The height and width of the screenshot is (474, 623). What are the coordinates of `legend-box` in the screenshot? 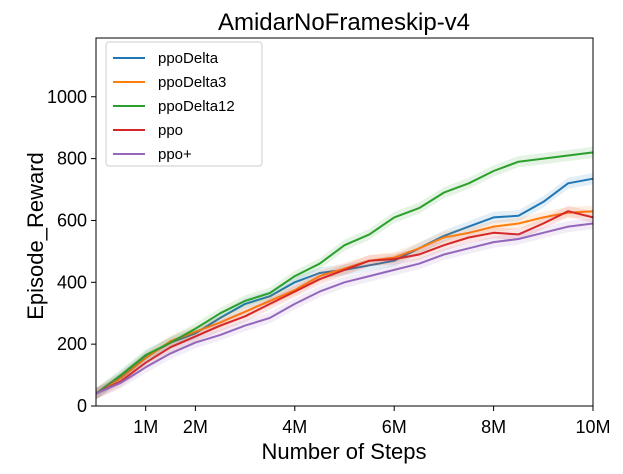 It's located at (184, 104).